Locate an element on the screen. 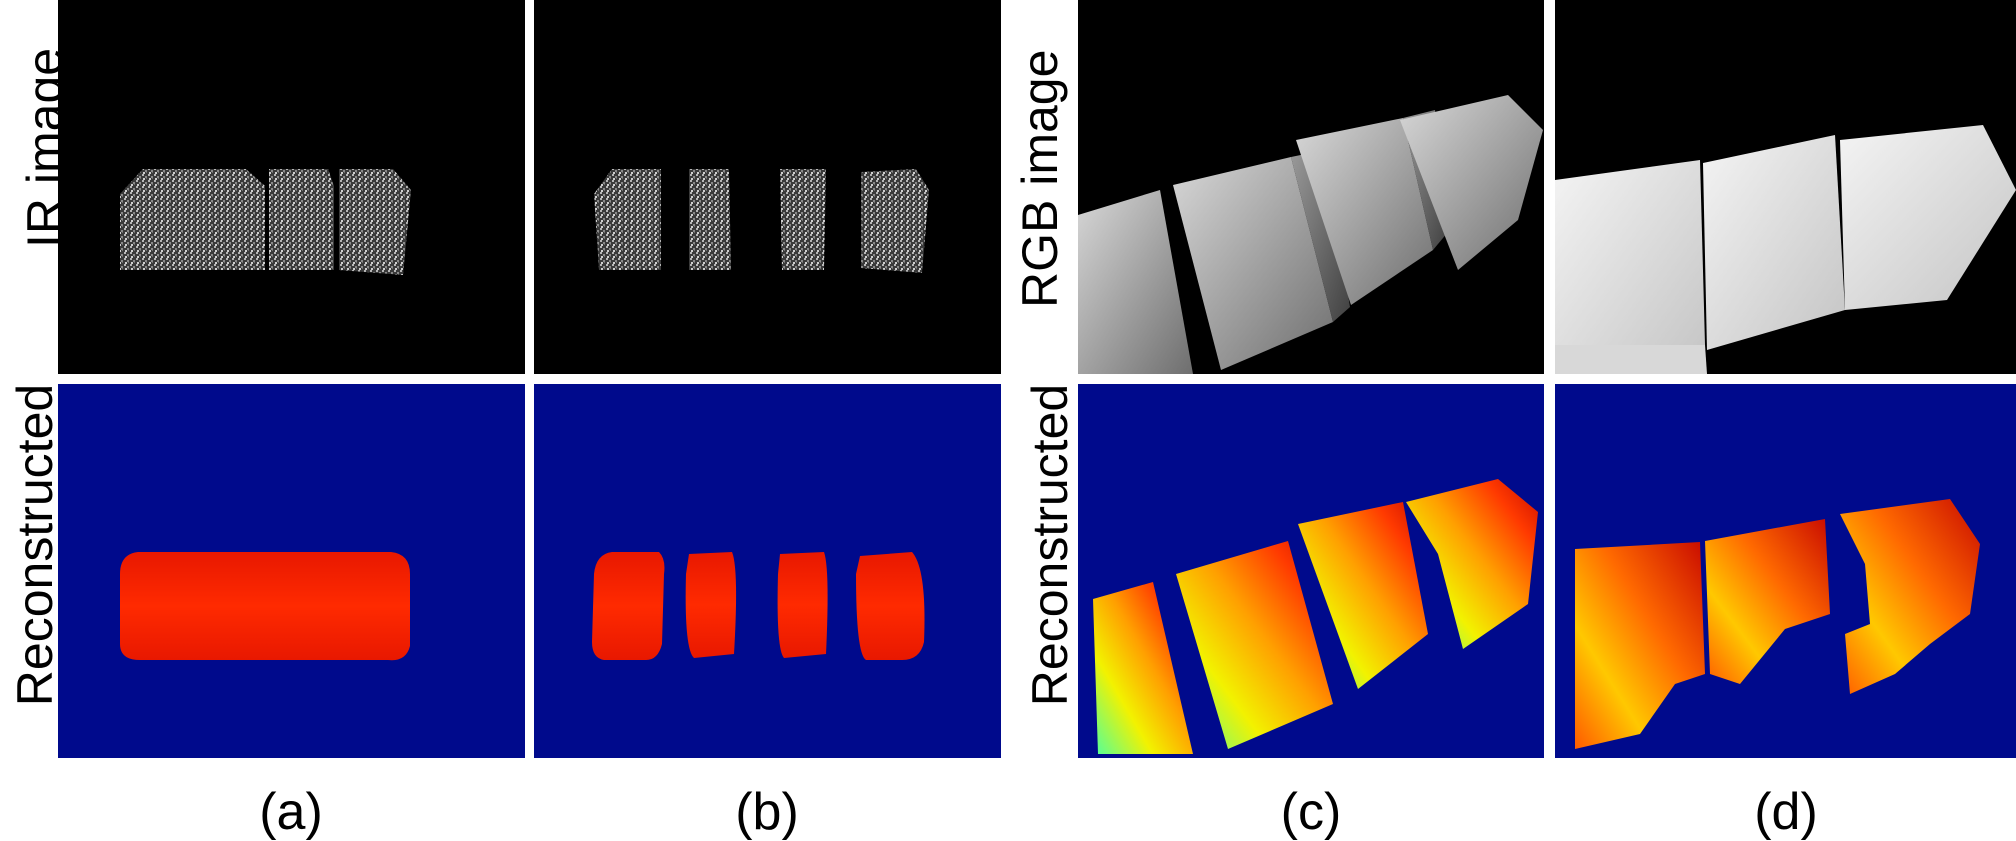 The width and height of the screenshot is (2016, 841). ir-cubes-b is located at coordinates (761, 221).